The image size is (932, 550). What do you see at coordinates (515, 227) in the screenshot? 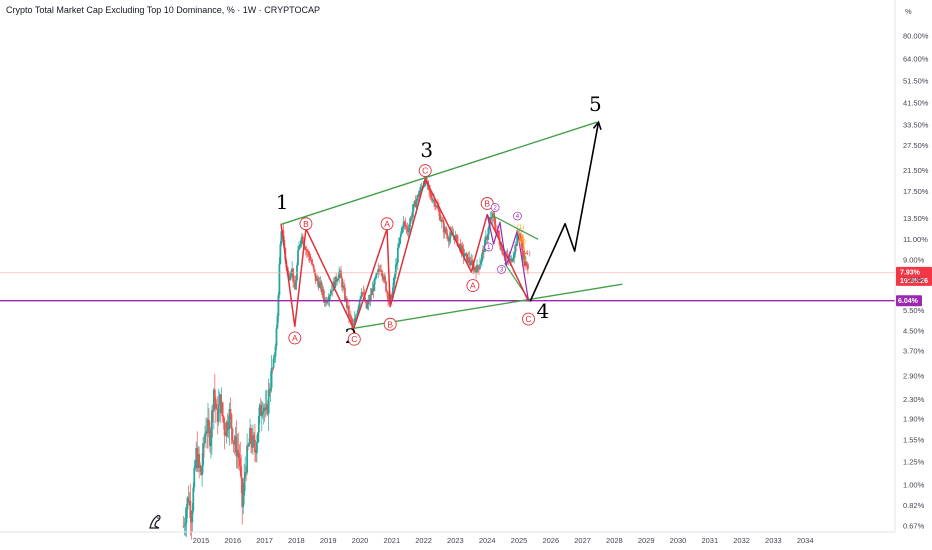
I see `small-channel-upper-line` at bounding box center [515, 227].